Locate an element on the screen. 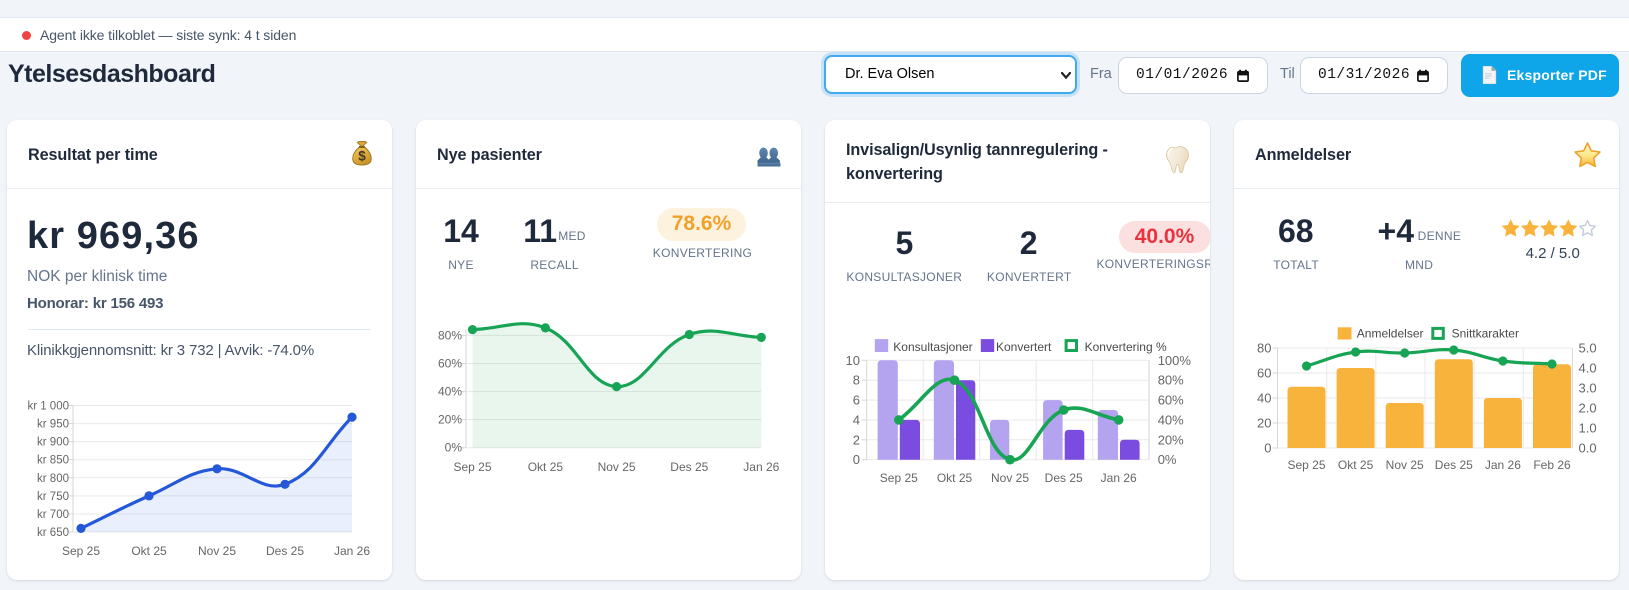  svg-text: Konsultasjoner is located at coordinates (932, 347).